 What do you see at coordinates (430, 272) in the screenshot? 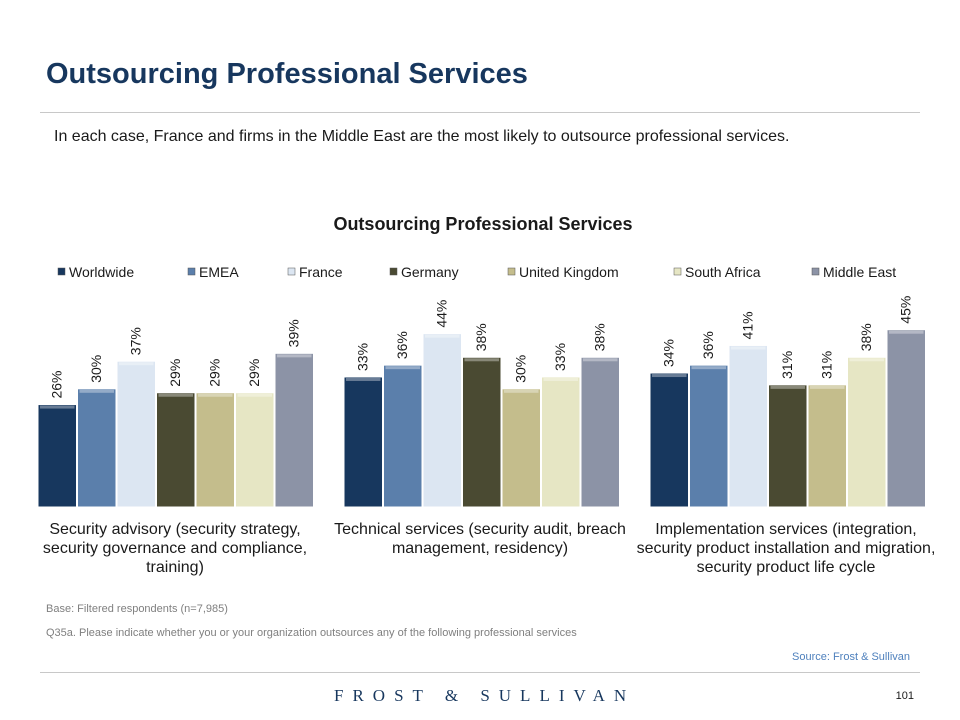
I see `legend-label-germany: Germany` at bounding box center [430, 272].